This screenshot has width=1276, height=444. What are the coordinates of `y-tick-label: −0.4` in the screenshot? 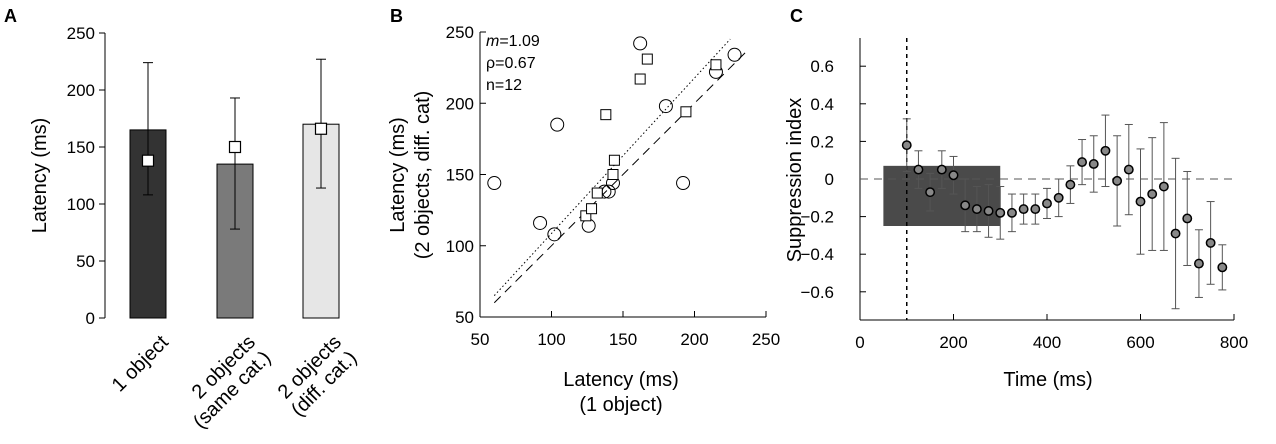 It's located at (817, 254).